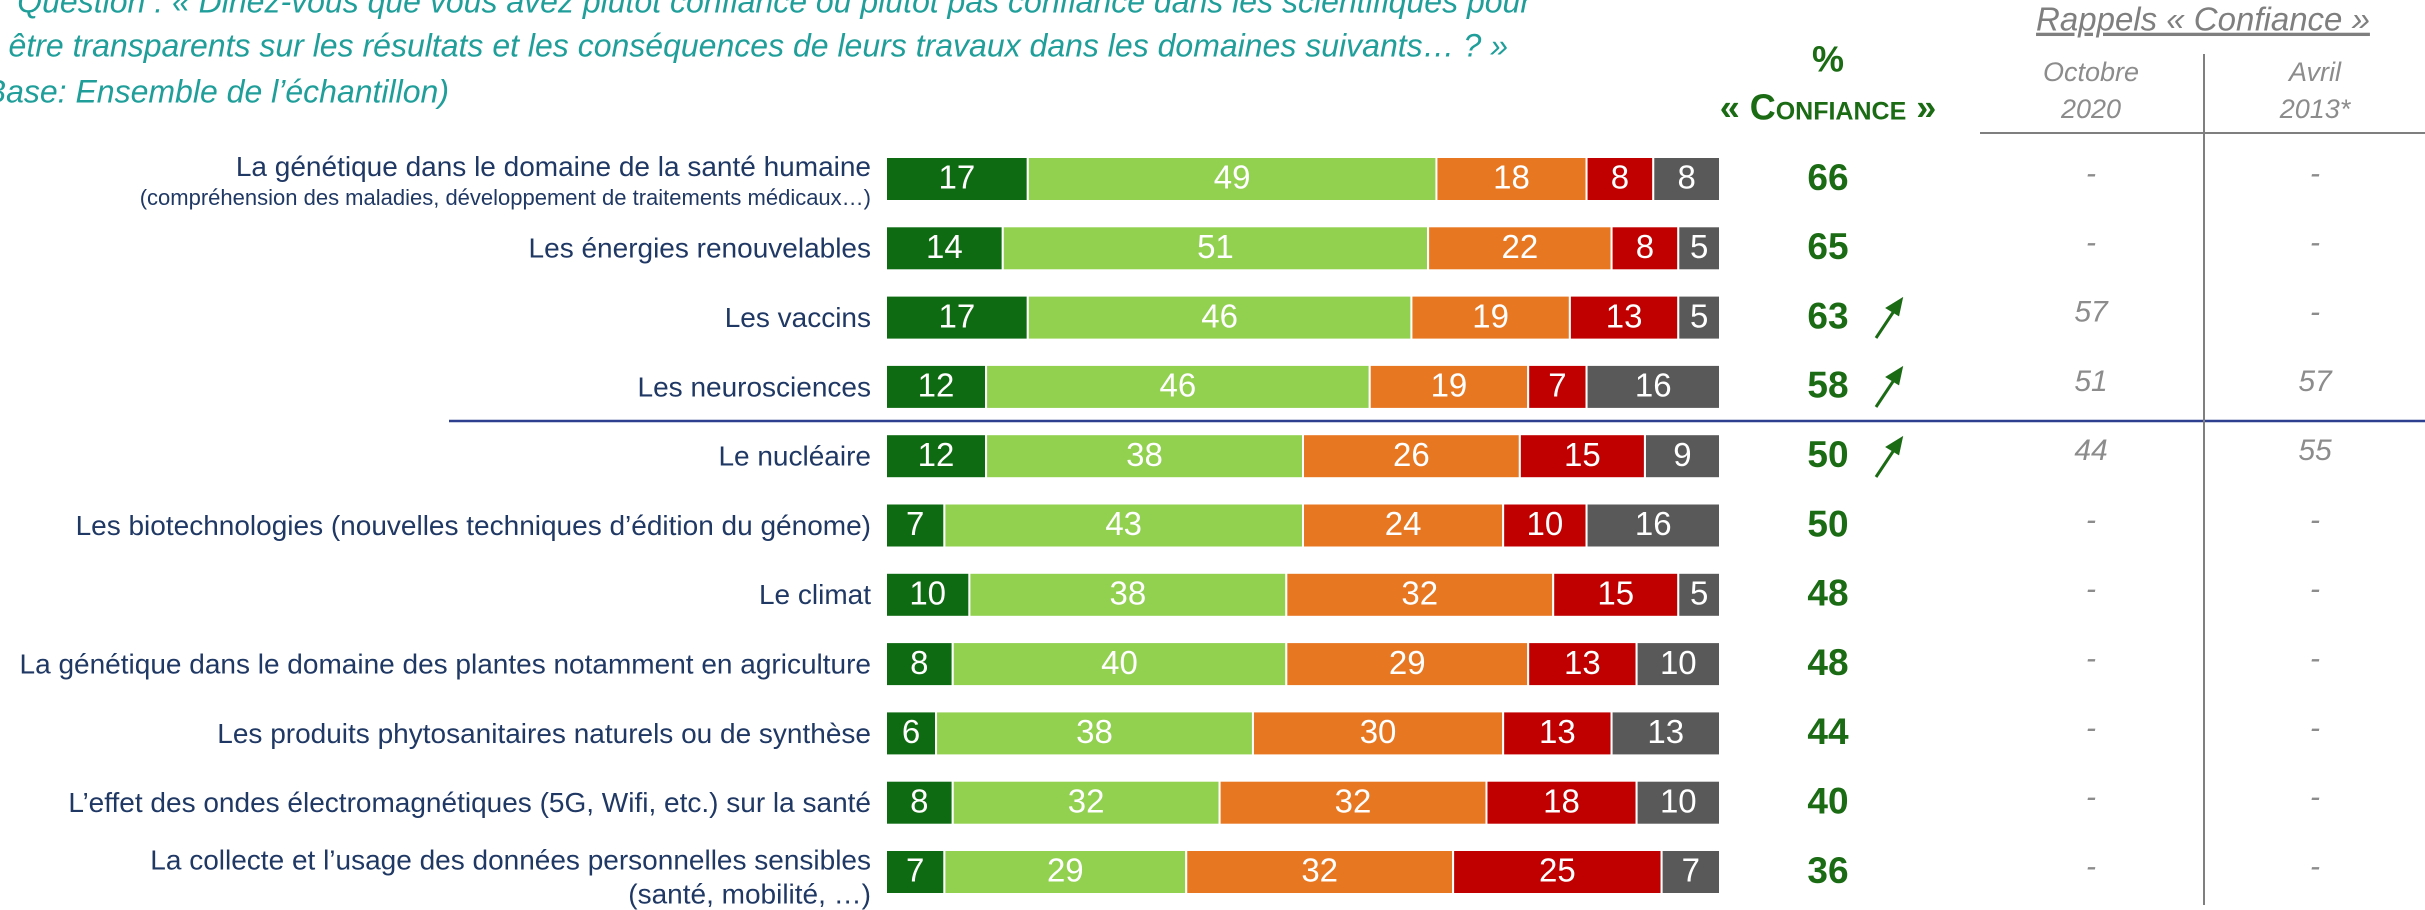  I want to click on segment-label: 40, so click(1119, 662).